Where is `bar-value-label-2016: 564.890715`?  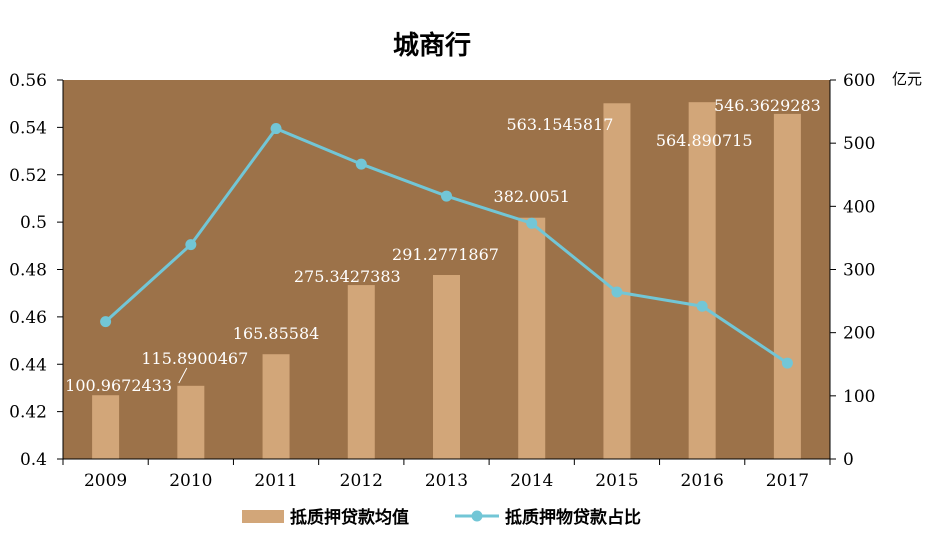 bar-value-label-2016: 564.890715 is located at coordinates (704, 140).